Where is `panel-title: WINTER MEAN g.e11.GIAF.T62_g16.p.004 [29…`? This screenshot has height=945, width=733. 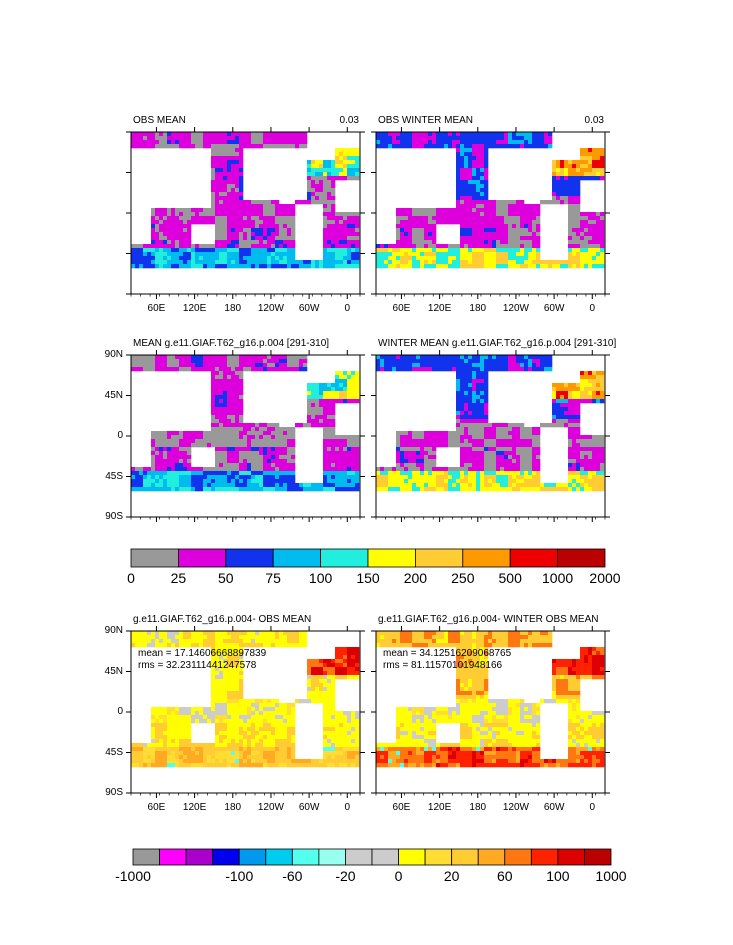
panel-title: WINTER MEAN g.e11.GIAF.T62_g16.p.004 [29… is located at coordinates (497, 343).